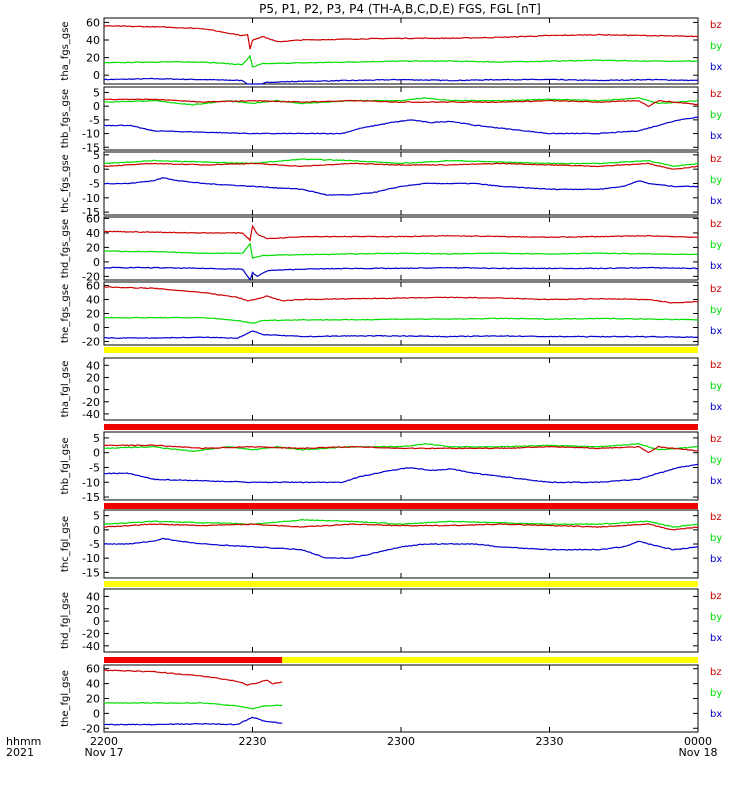 This screenshot has width=750, height=800. Describe the element at coordinates (91, 414) in the screenshot. I see `y-tick-label: -40` at that location.